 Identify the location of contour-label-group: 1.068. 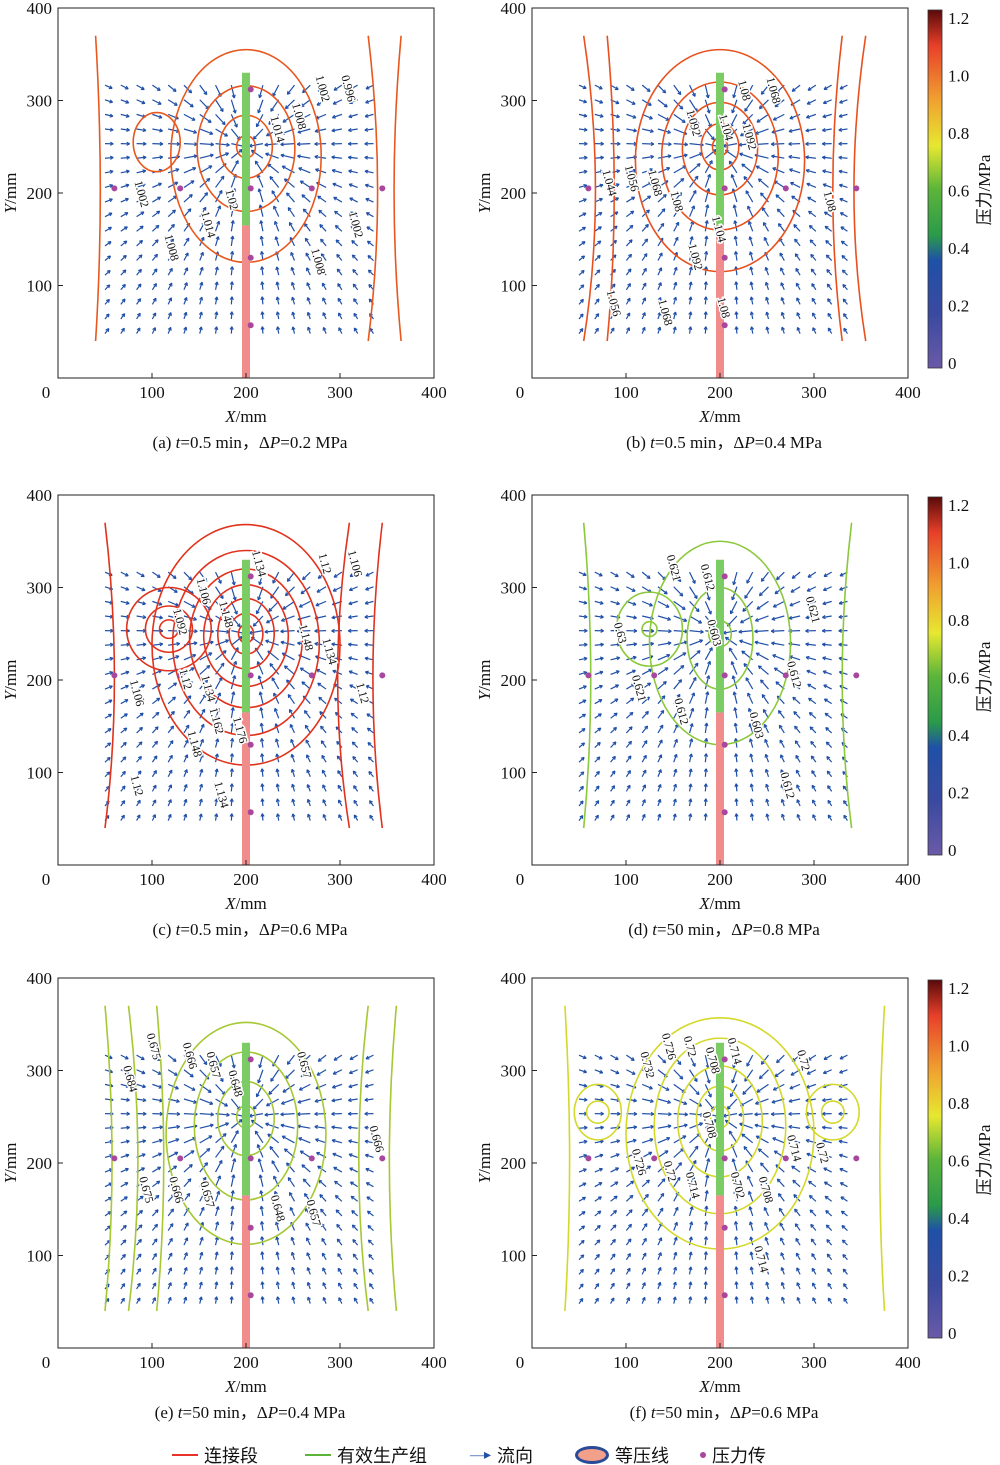
(666, 312).